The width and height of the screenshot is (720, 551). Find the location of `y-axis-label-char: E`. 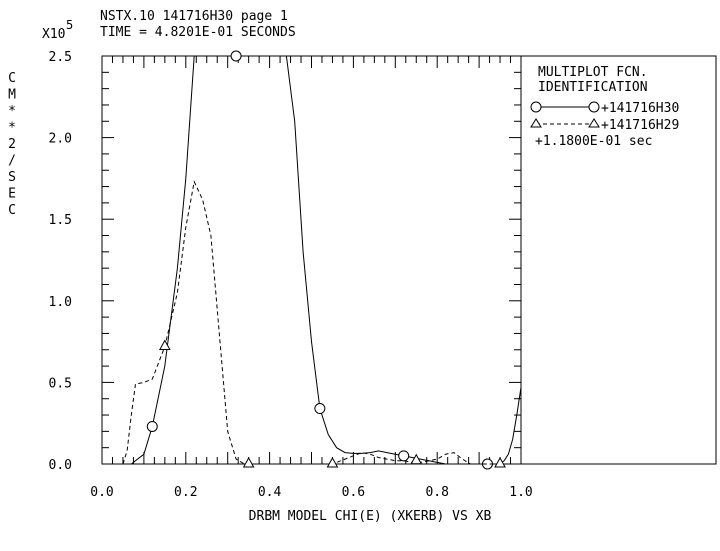

y-axis-label-char: E is located at coordinates (12, 194).